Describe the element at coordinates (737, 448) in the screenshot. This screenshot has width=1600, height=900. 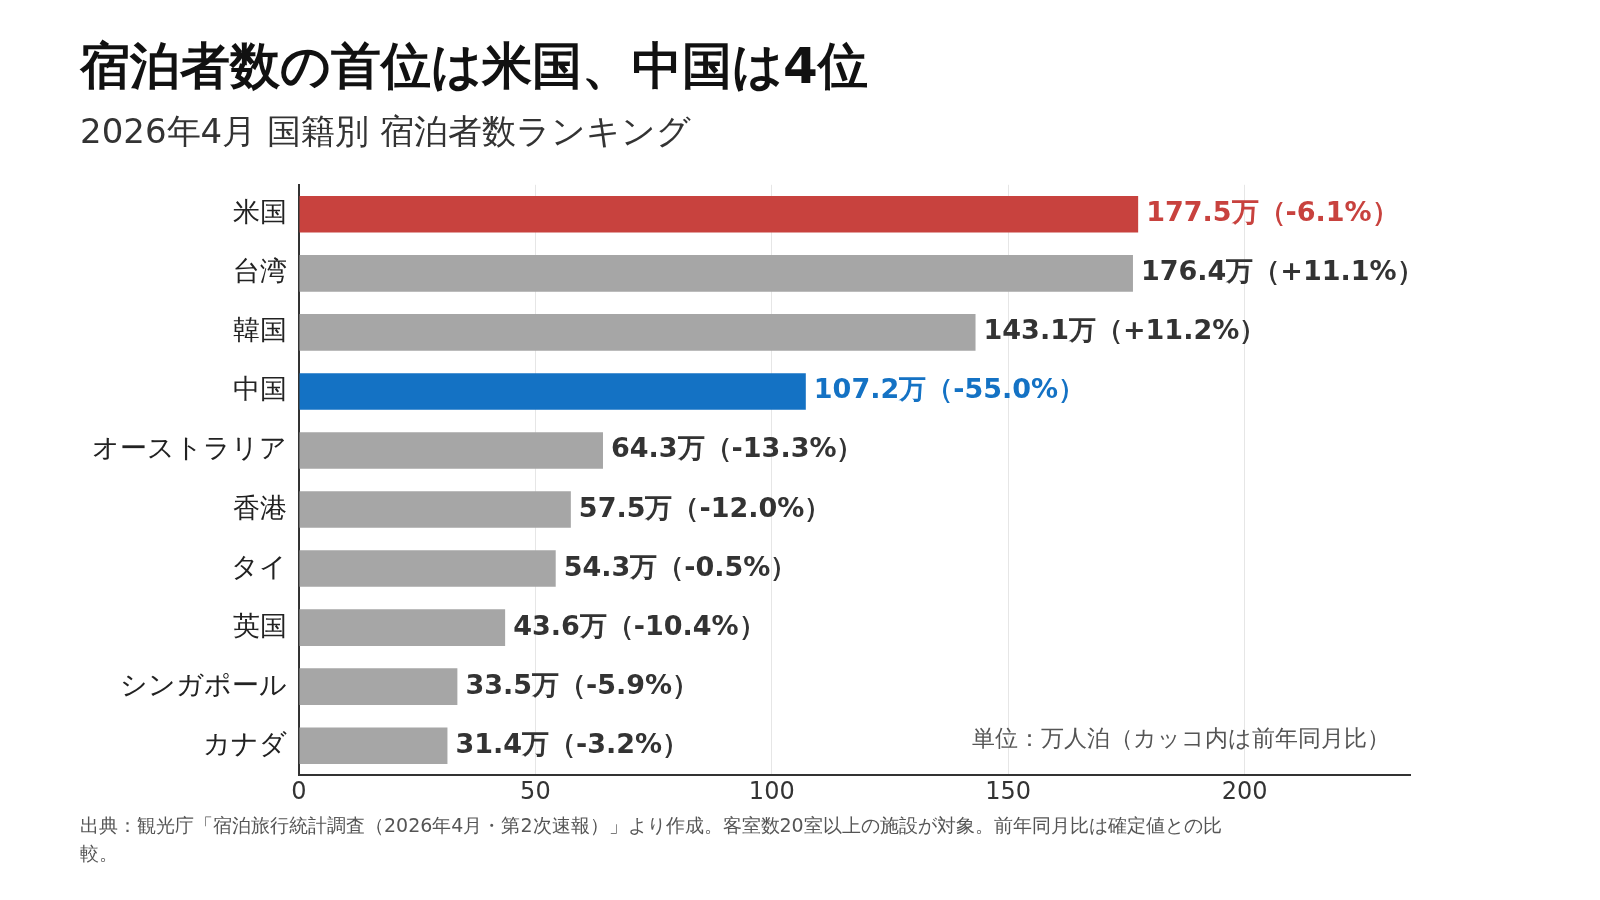
I see `data-label: 64.3万（-13.3%）` at that location.